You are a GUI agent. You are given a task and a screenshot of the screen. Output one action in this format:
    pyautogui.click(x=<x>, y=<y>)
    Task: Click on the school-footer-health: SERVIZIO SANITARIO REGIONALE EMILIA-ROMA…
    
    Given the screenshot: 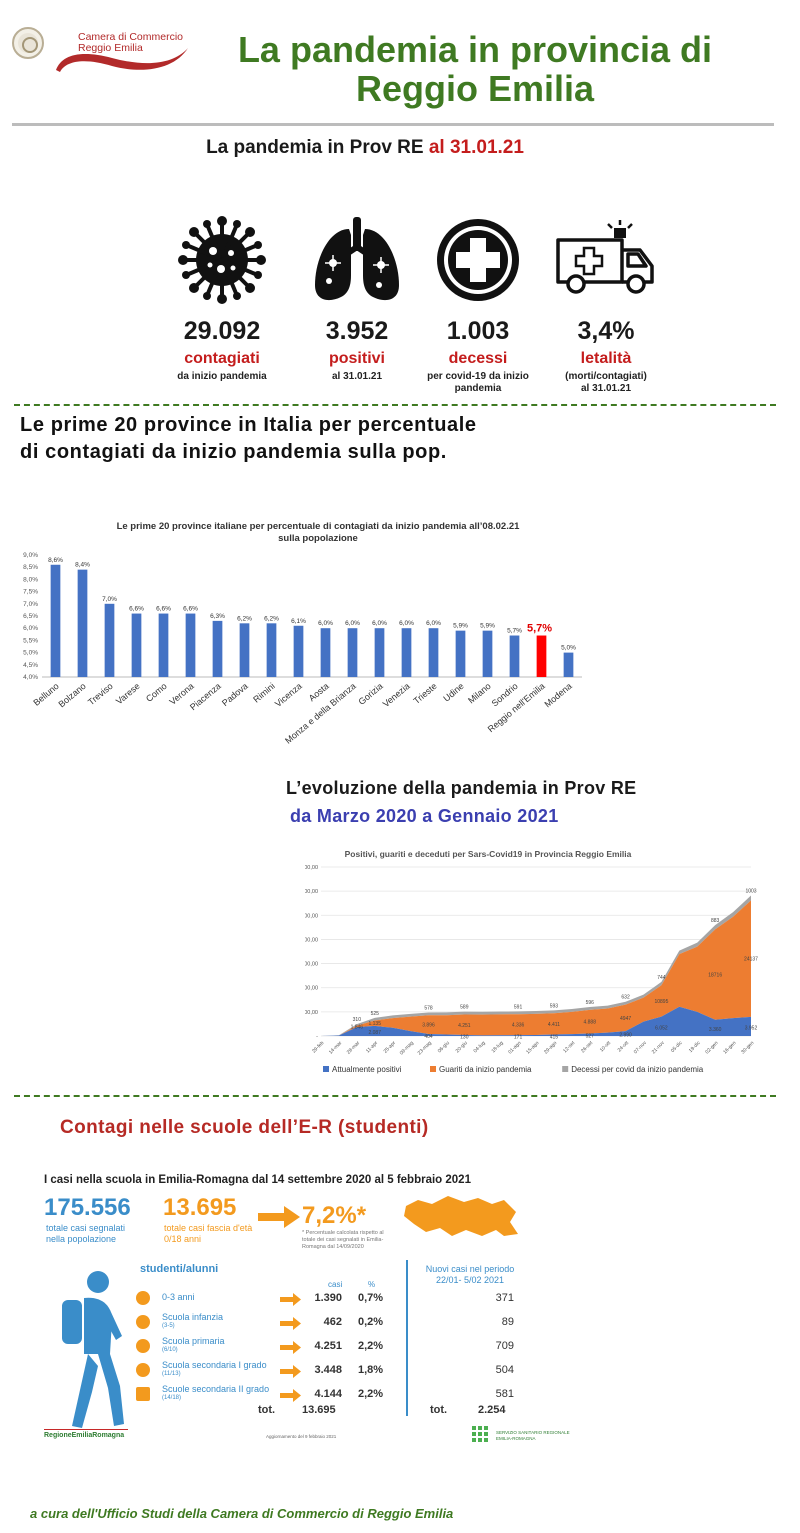 What is the action you would take?
    pyautogui.click(x=533, y=1436)
    